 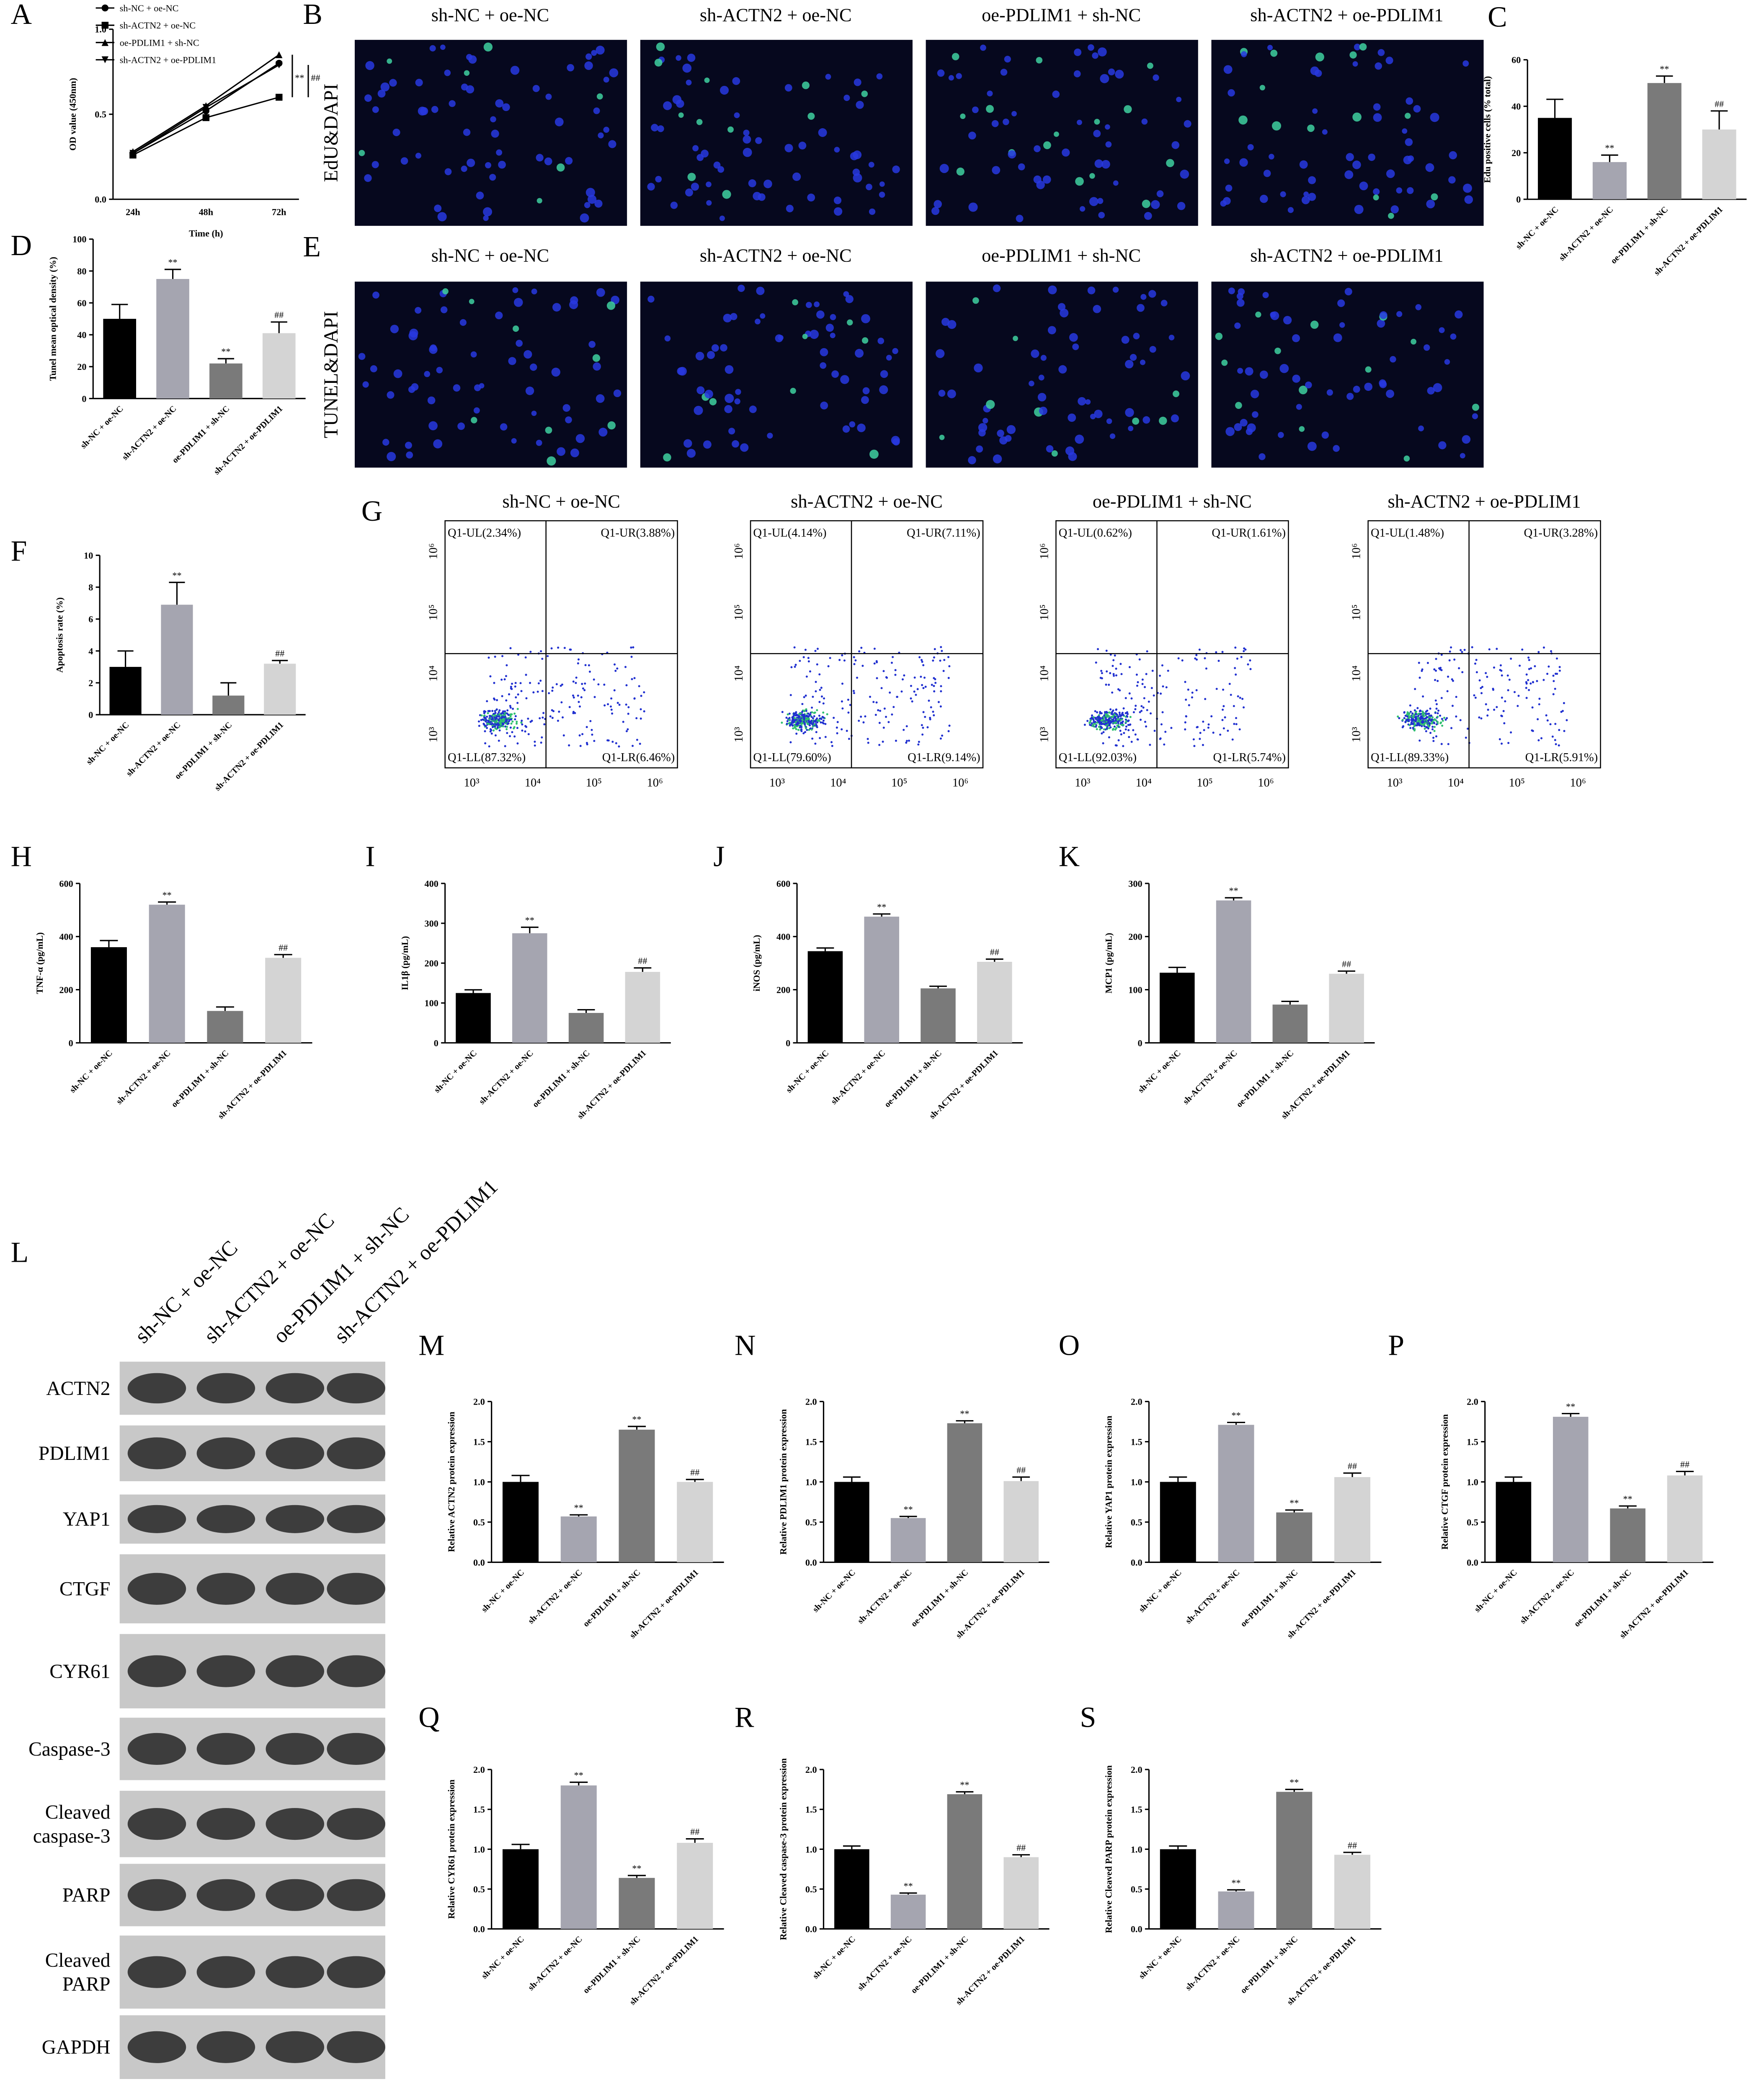 I want to click on y-tick-label: 1.0, so click(x=811, y=1482).